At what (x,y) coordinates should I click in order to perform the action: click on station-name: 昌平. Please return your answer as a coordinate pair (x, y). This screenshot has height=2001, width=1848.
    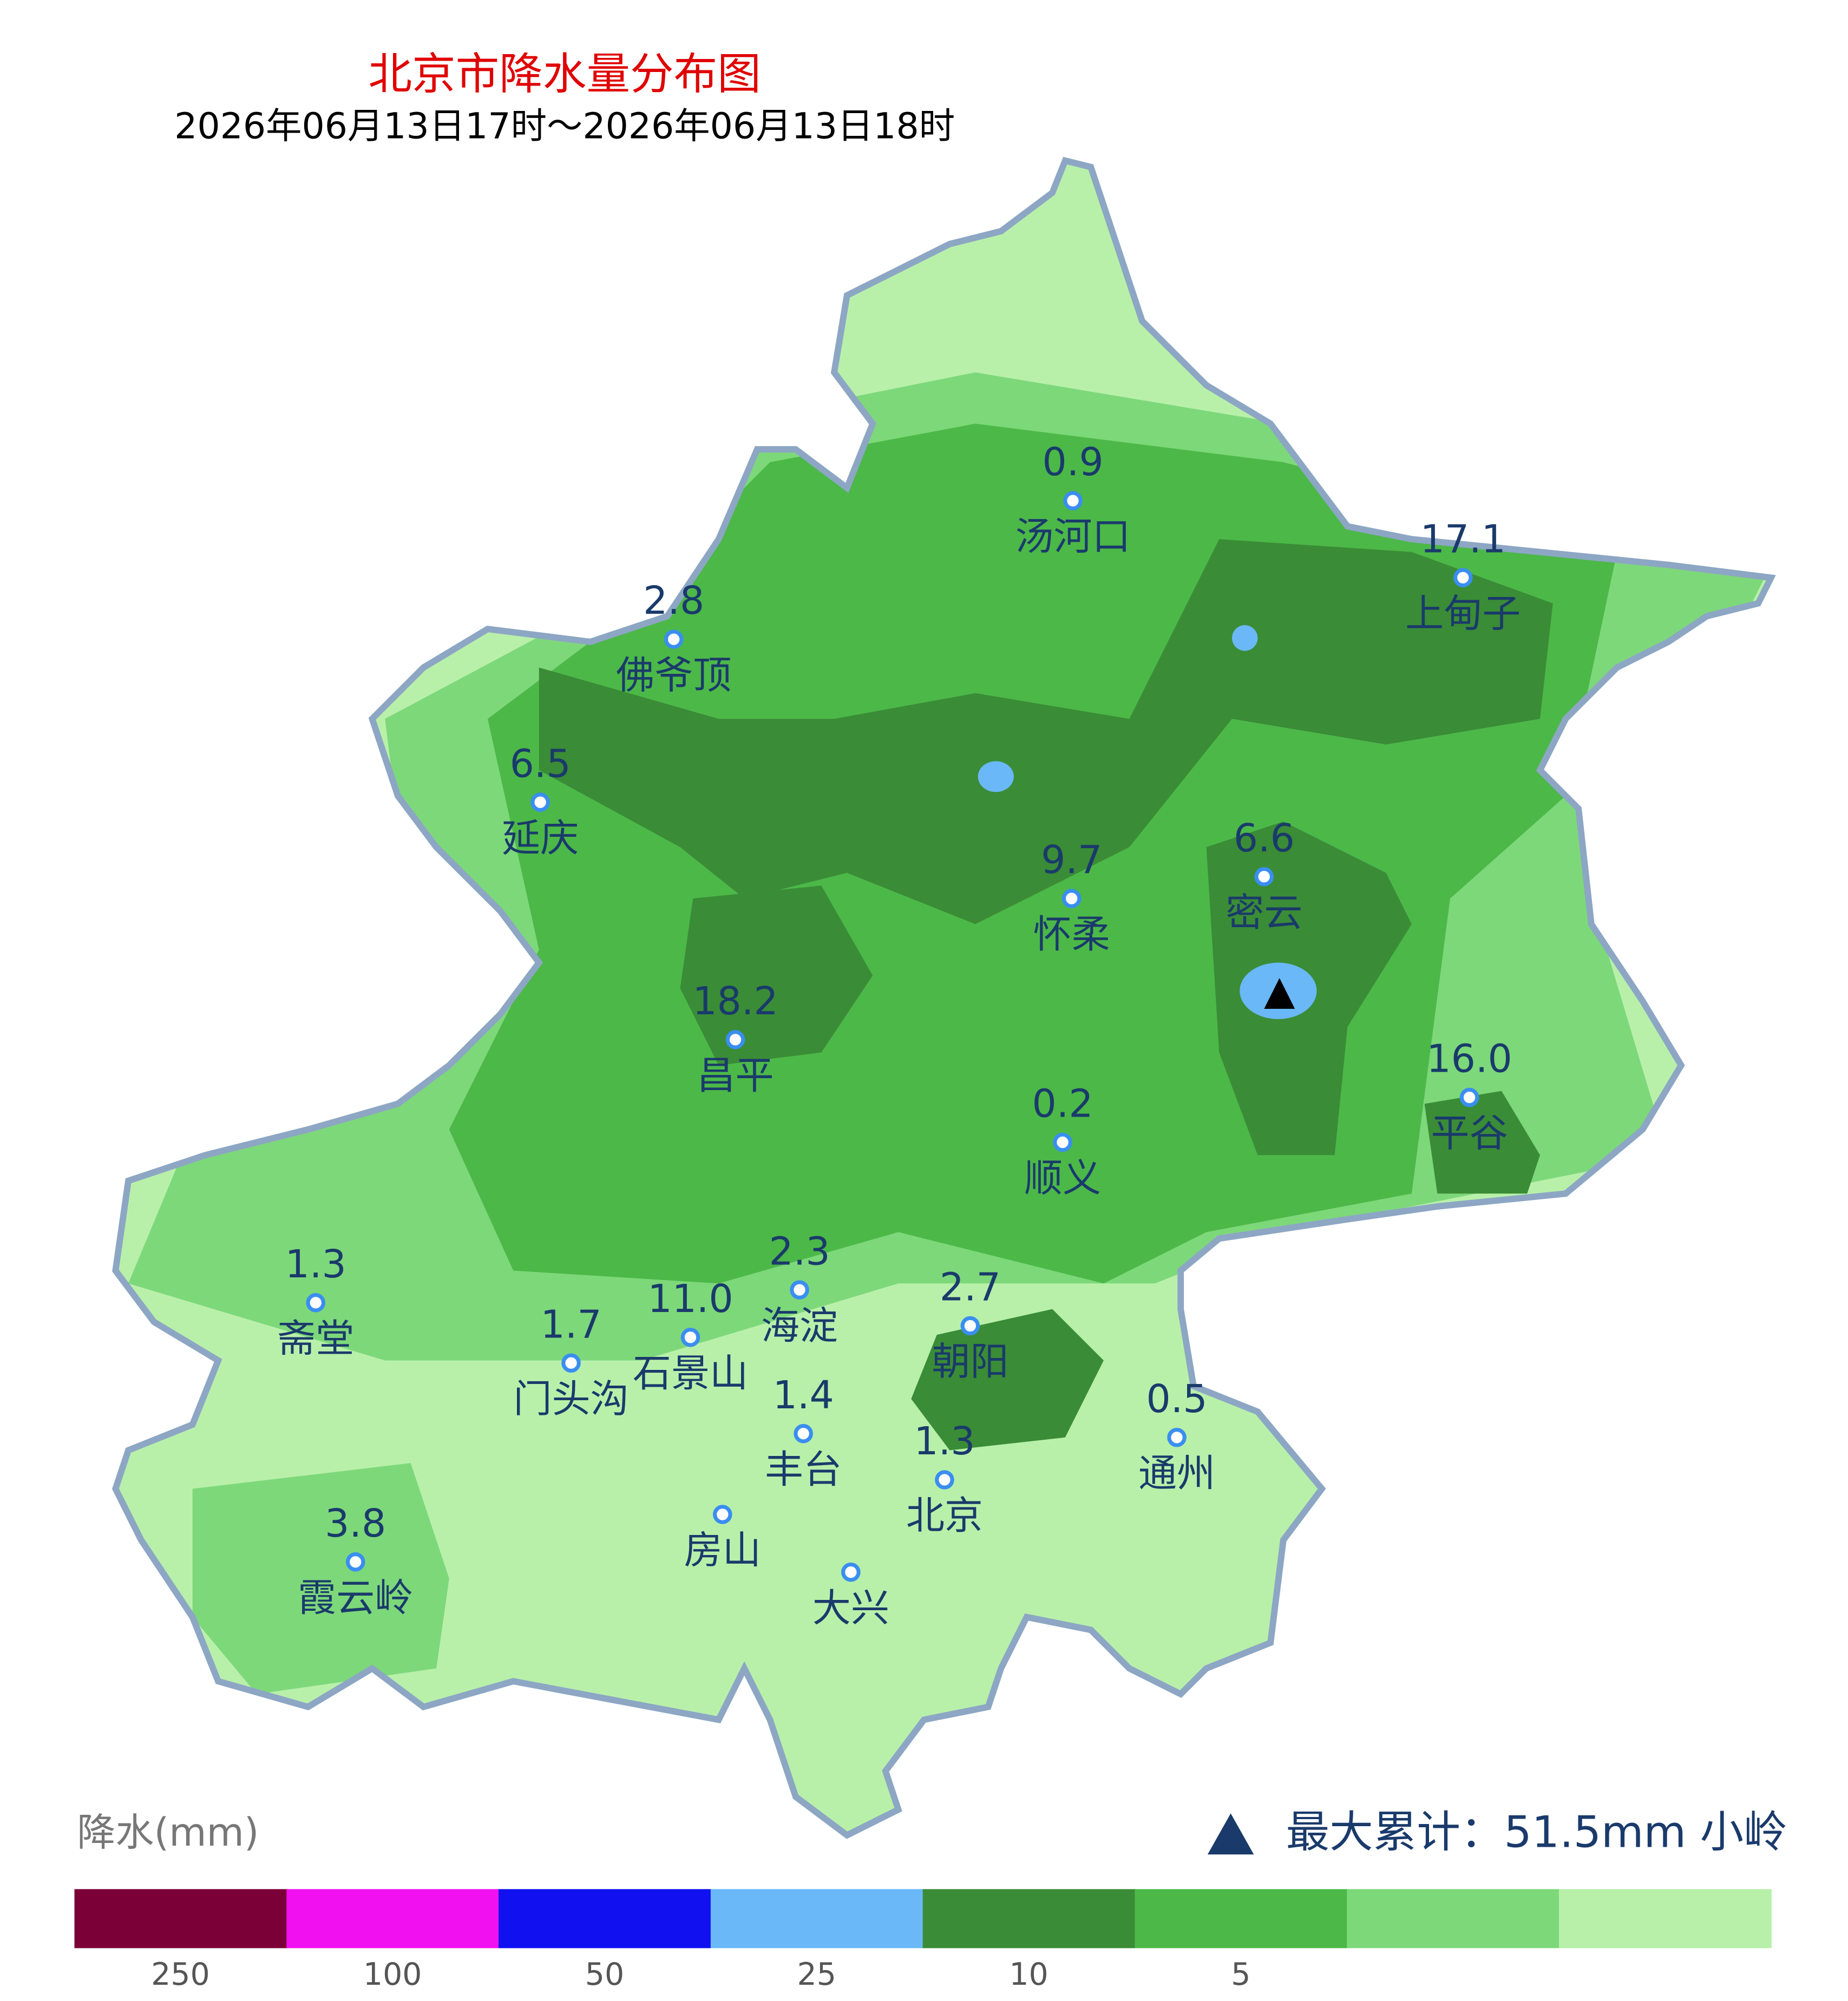
    Looking at the image, I should click on (735, 1075).